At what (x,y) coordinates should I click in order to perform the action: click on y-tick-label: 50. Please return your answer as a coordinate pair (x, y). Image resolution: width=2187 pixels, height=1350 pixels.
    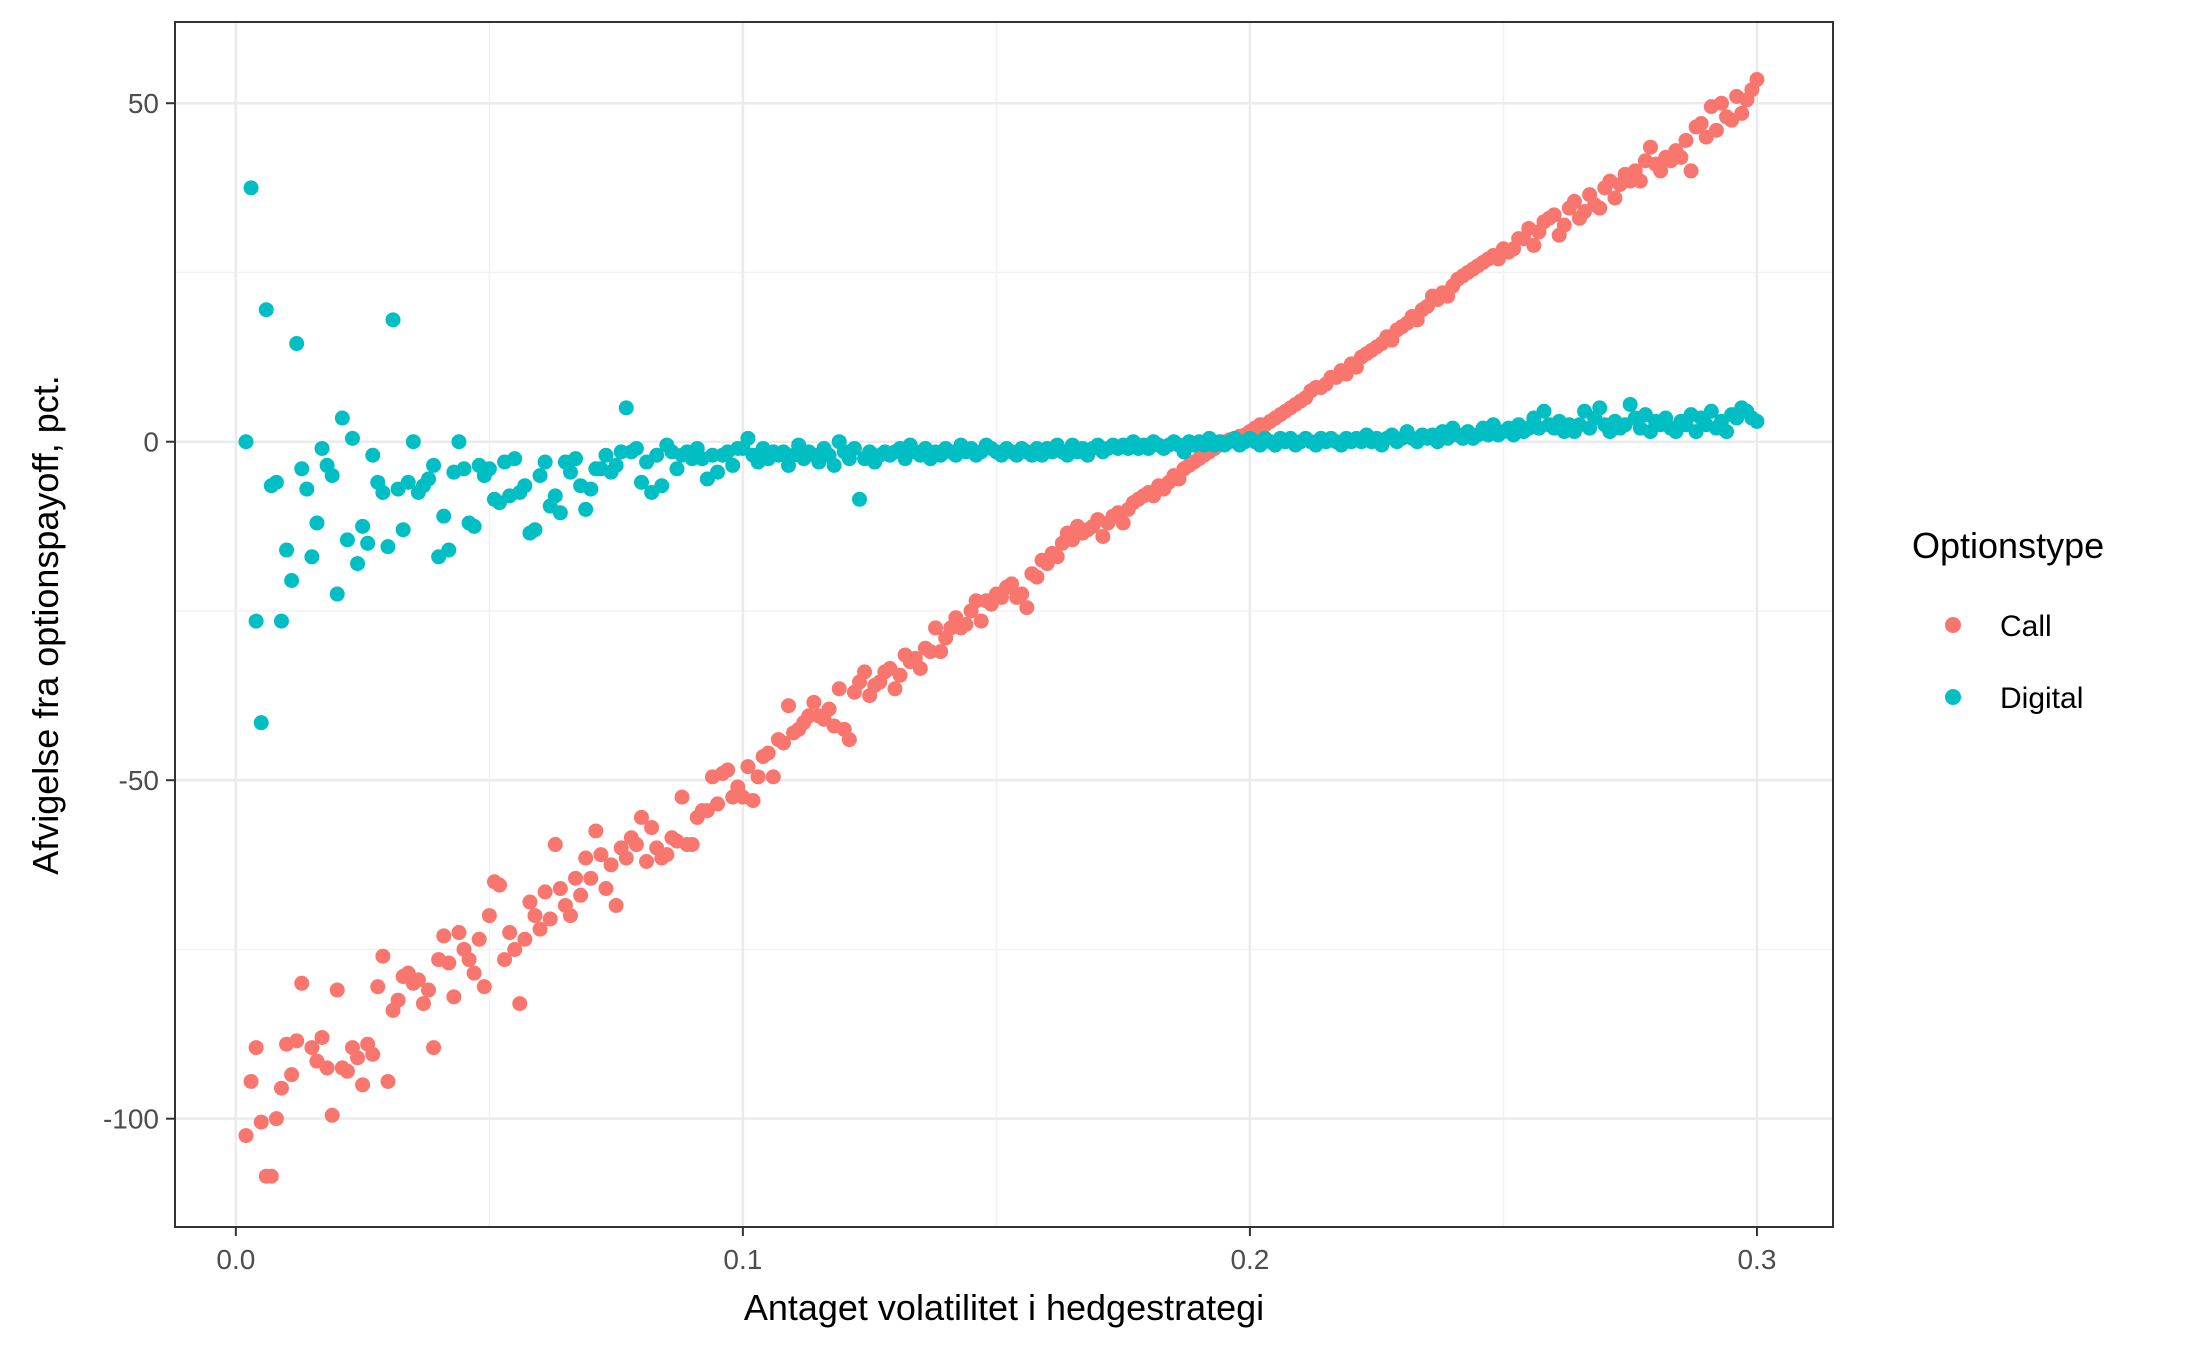
    Looking at the image, I should click on (143, 103).